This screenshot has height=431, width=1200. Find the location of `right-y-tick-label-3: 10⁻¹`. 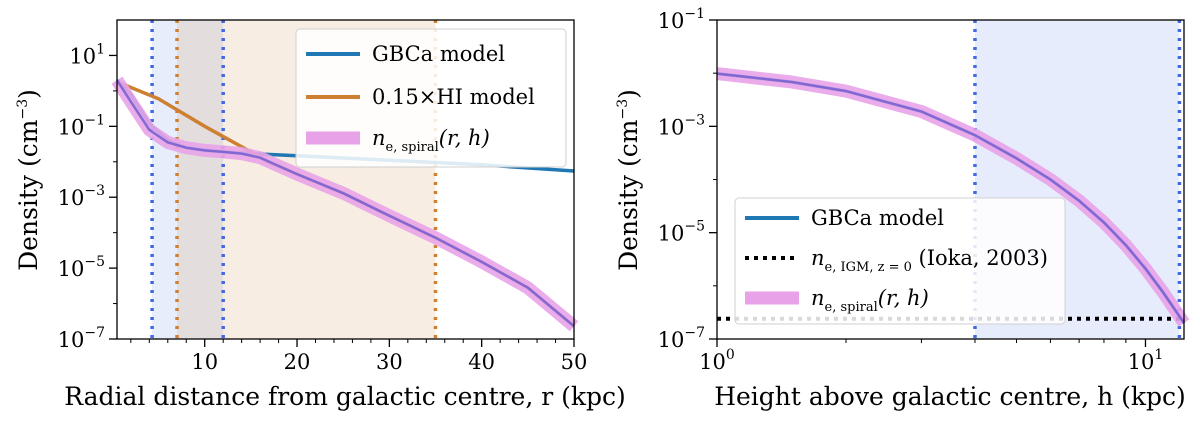

right-y-tick-label-3: 10⁻¹ is located at coordinates (681, 19).